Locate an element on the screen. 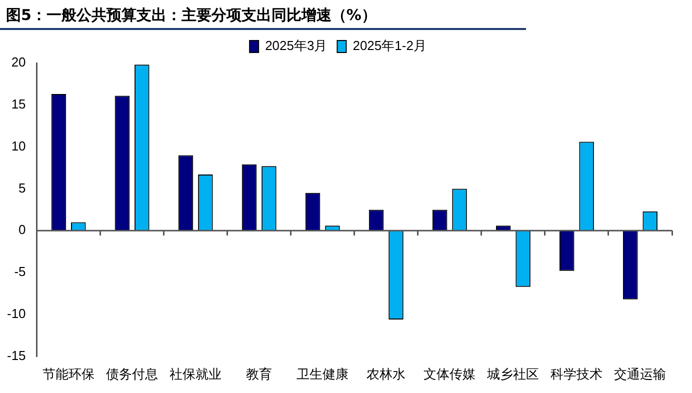 The height and width of the screenshot is (393, 692). x-tick-label: 节能环保 is located at coordinates (68, 375).